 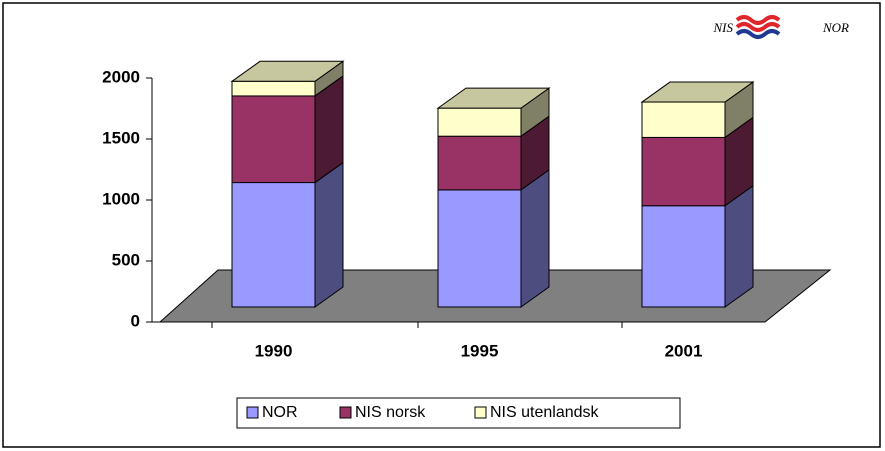 What do you see at coordinates (758, 23) in the screenshot?
I see `logo-waves-red` at bounding box center [758, 23].